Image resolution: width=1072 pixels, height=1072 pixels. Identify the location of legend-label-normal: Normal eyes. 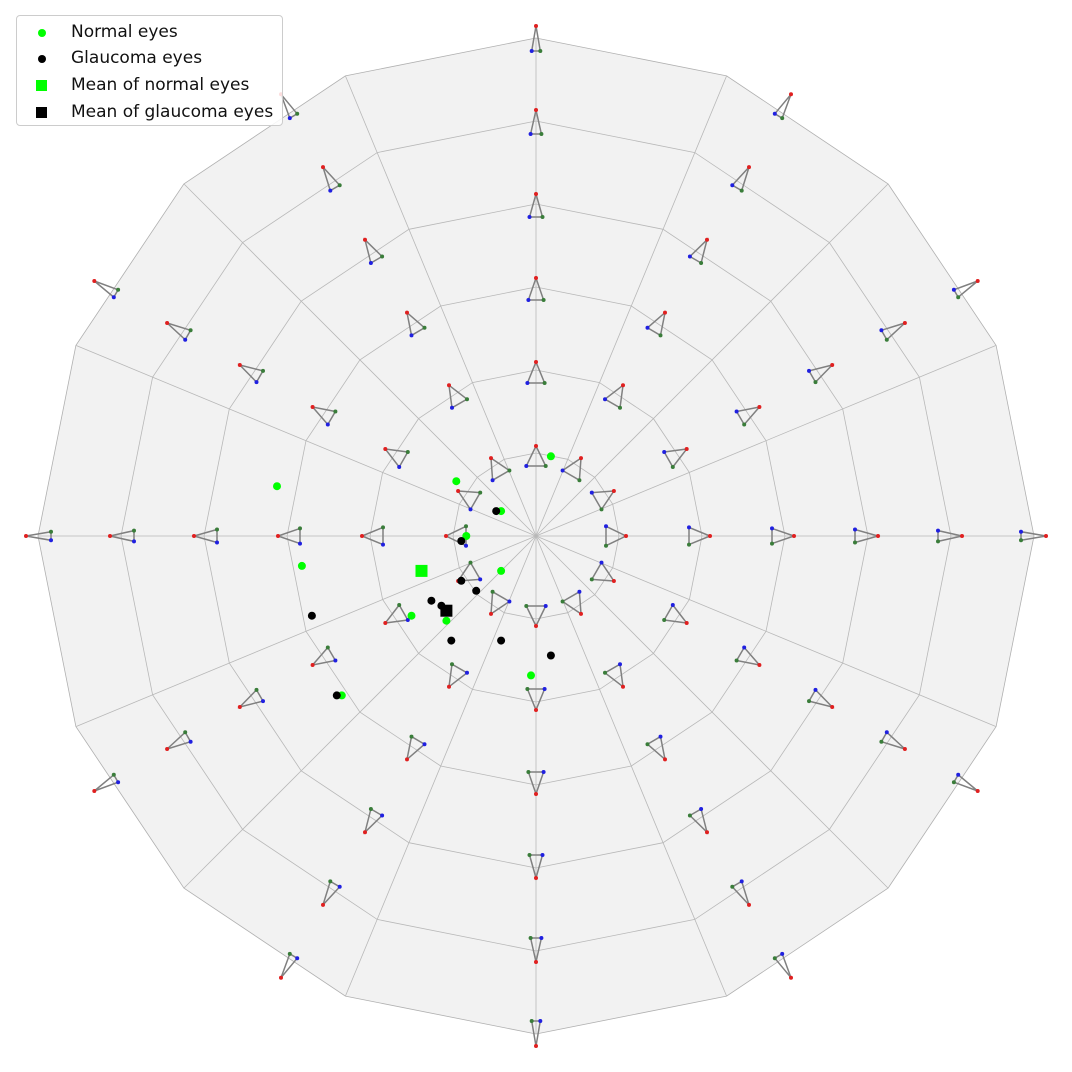
(124, 32).